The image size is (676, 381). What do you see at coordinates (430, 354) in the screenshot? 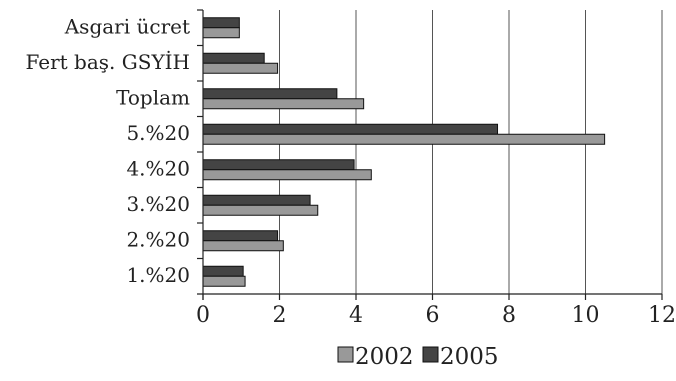
I see `legend-swatch-2005` at bounding box center [430, 354].